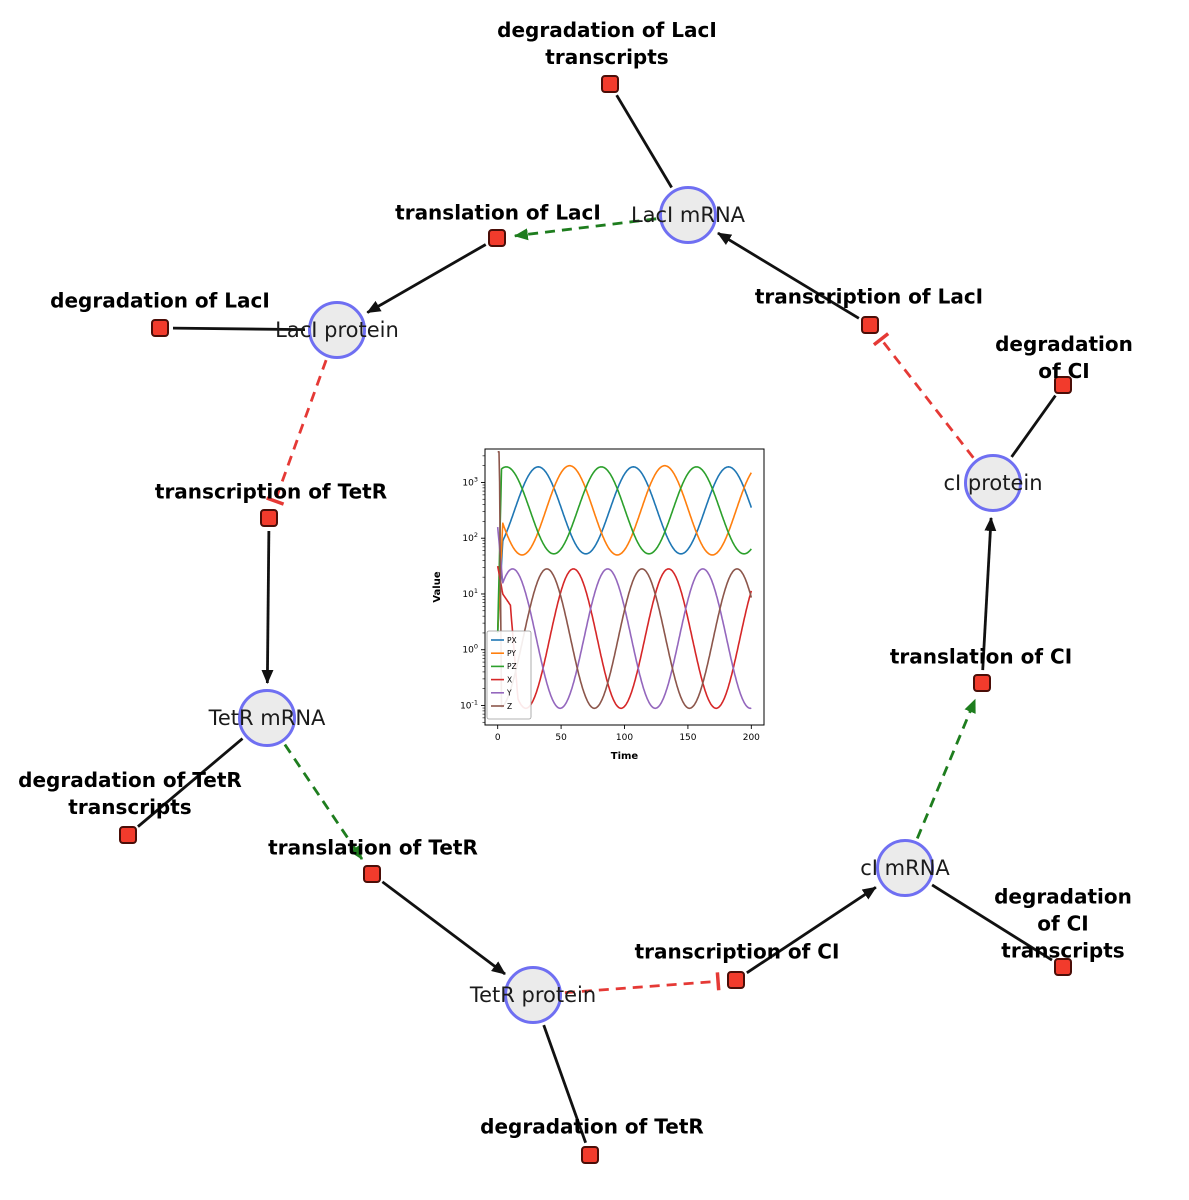 This screenshot has width=1189, height=1200. I want to click on edge-catalysis-laci_mrna-transl_laci, so click(585, 229).